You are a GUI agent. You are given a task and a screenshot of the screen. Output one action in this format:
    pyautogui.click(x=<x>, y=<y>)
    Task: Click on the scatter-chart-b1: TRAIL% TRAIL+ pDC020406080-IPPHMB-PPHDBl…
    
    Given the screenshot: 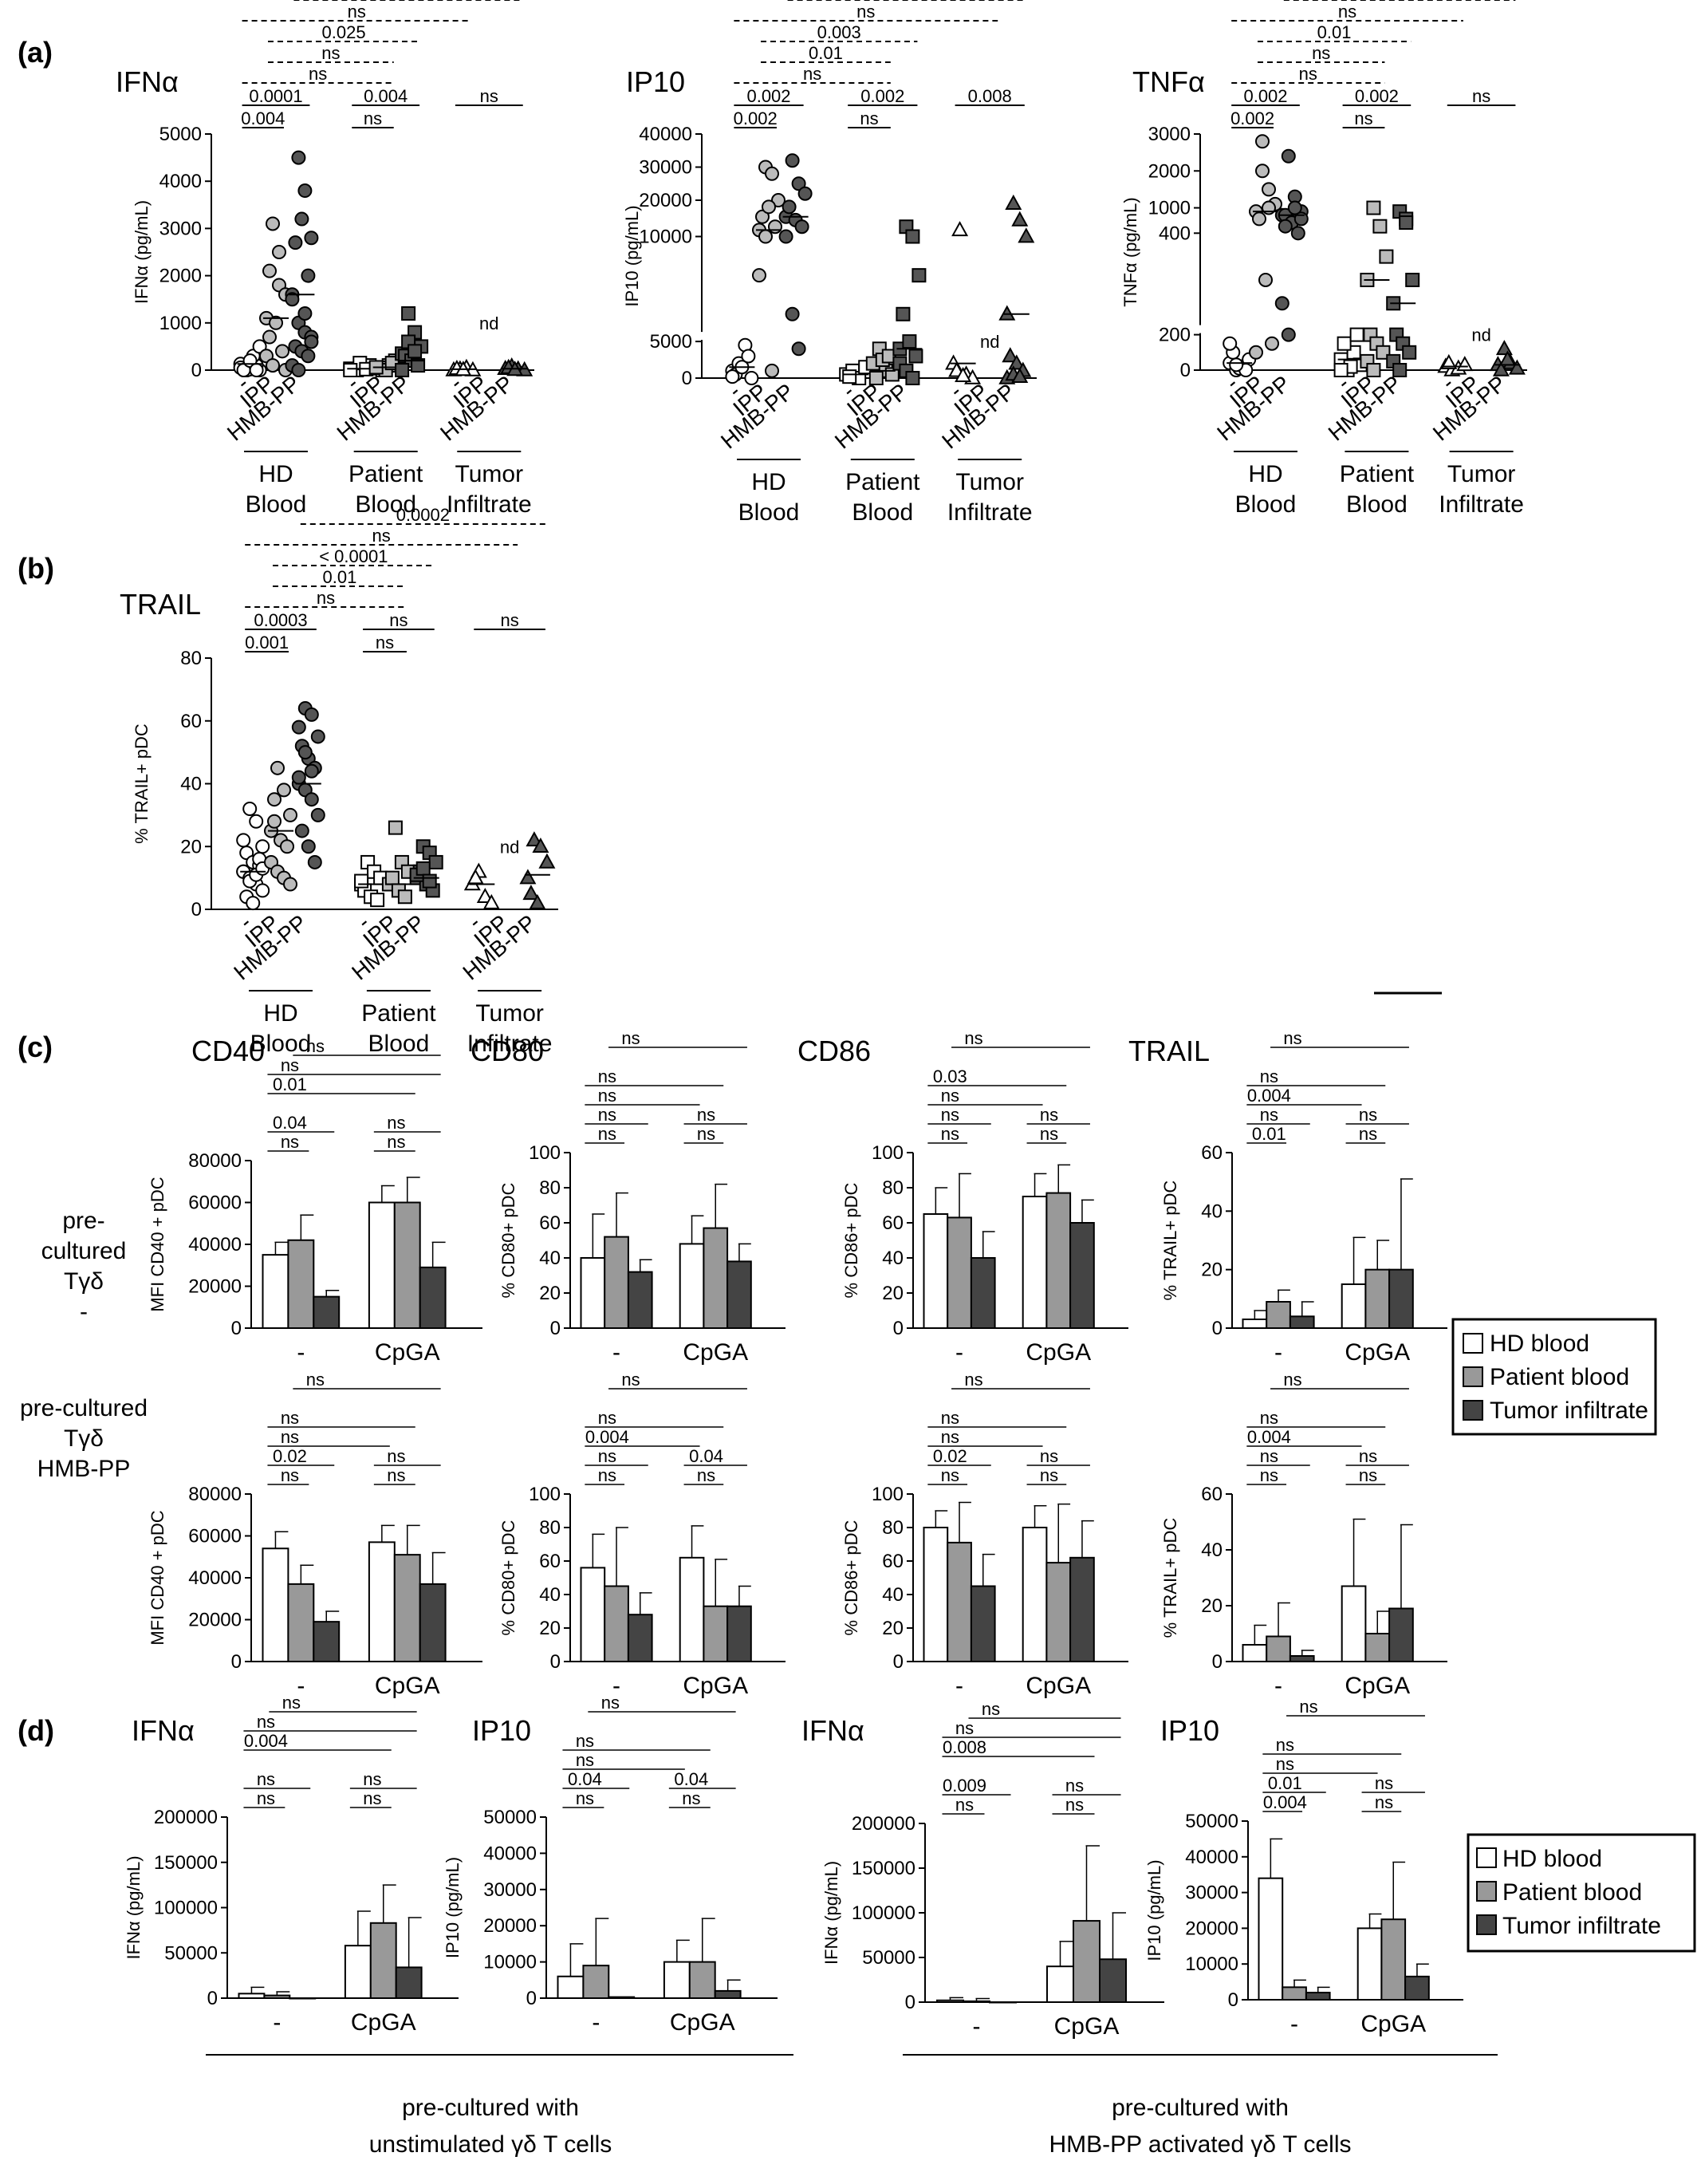 What is the action you would take?
    pyautogui.click(x=339, y=781)
    